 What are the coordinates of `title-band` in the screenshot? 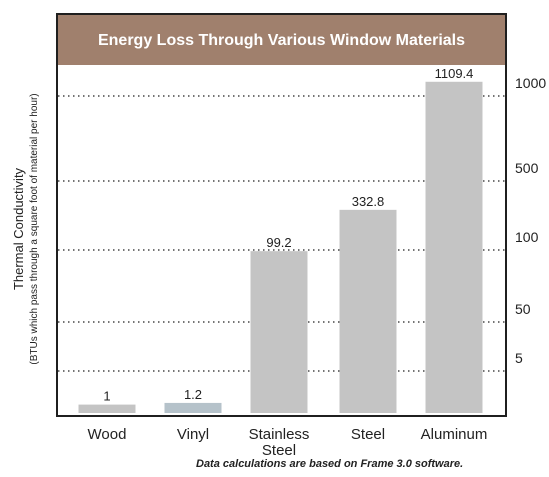 It's located at (281, 40).